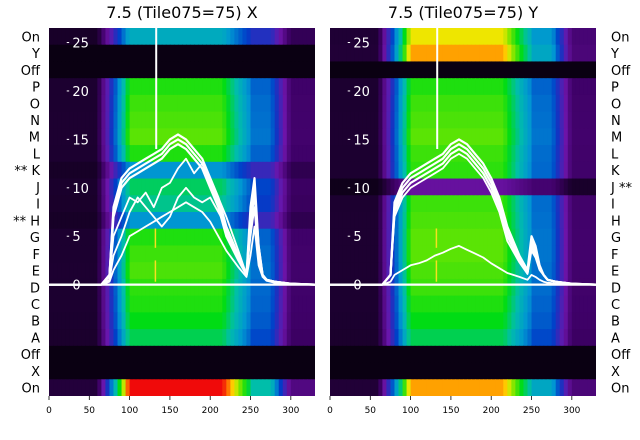 The width and height of the screenshot is (640, 440). Describe the element at coordinates (615, 338) in the screenshot. I see `row-label: A` at that location.